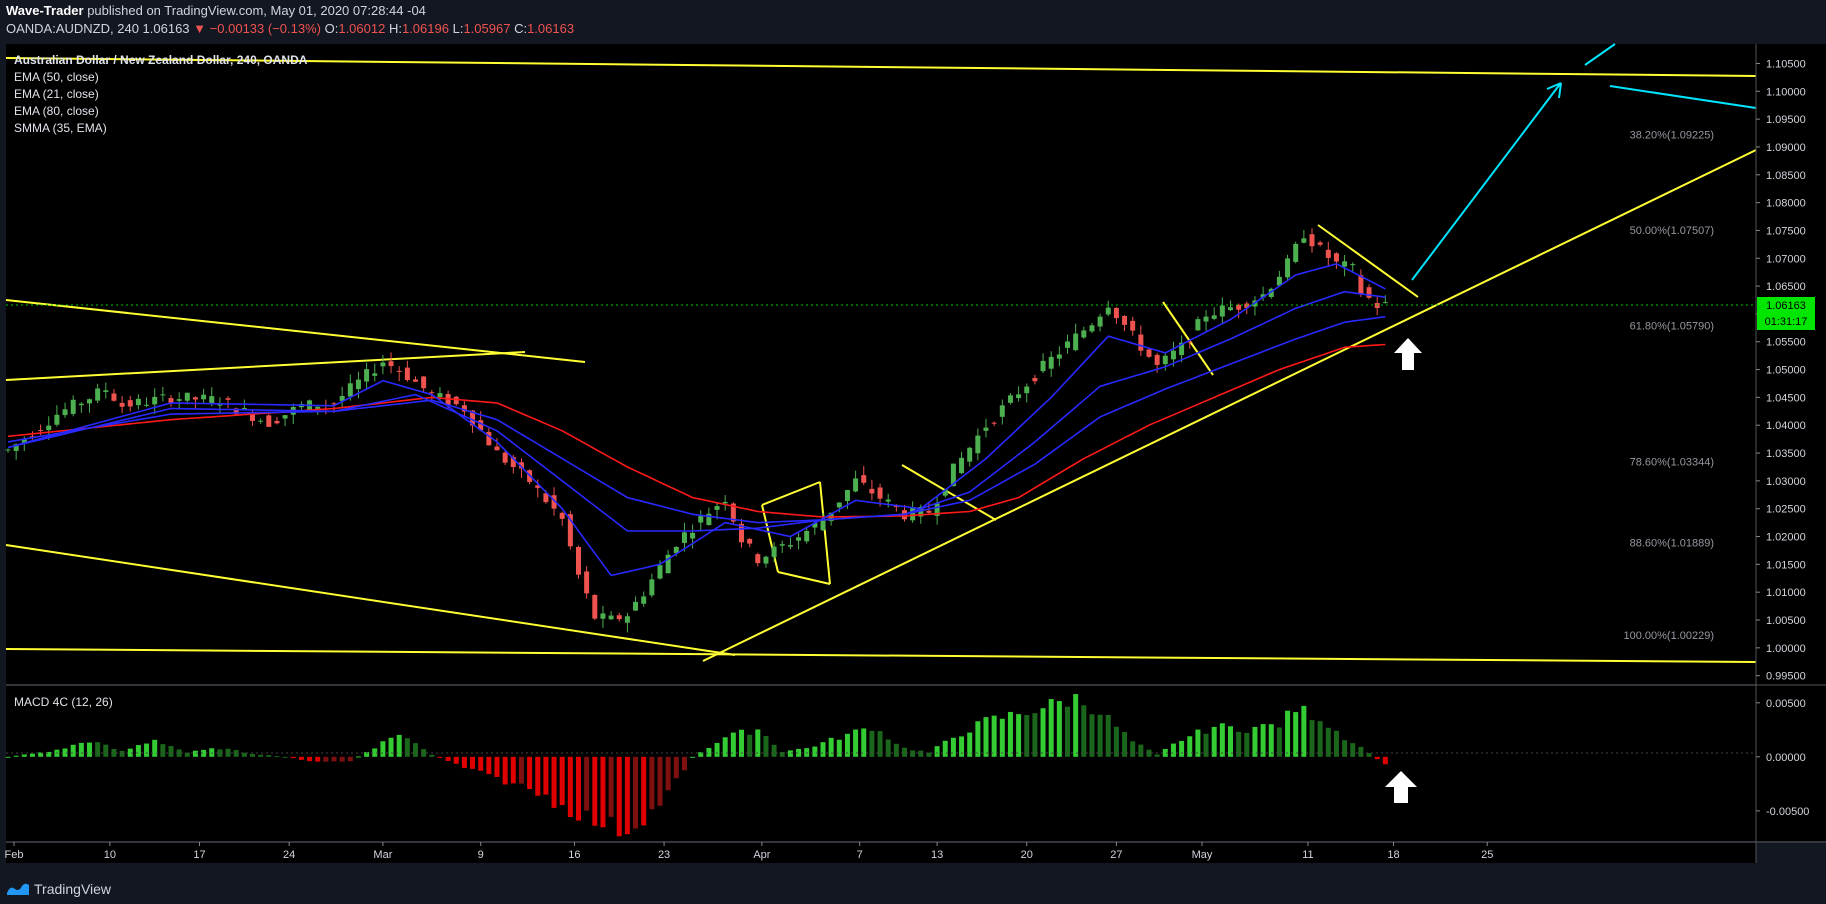 The height and width of the screenshot is (904, 1826). I want to click on projection-channel-segment, so click(1683, 97).